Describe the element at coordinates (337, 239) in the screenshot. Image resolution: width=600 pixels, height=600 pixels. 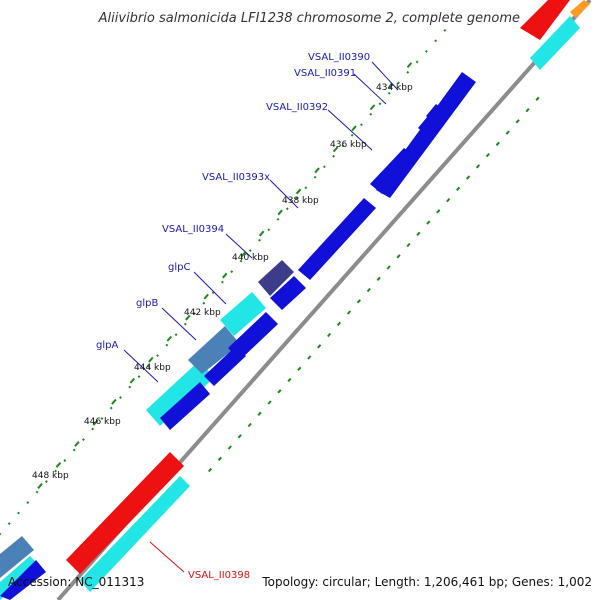
I see `cds-VSAL_II0393x` at that location.